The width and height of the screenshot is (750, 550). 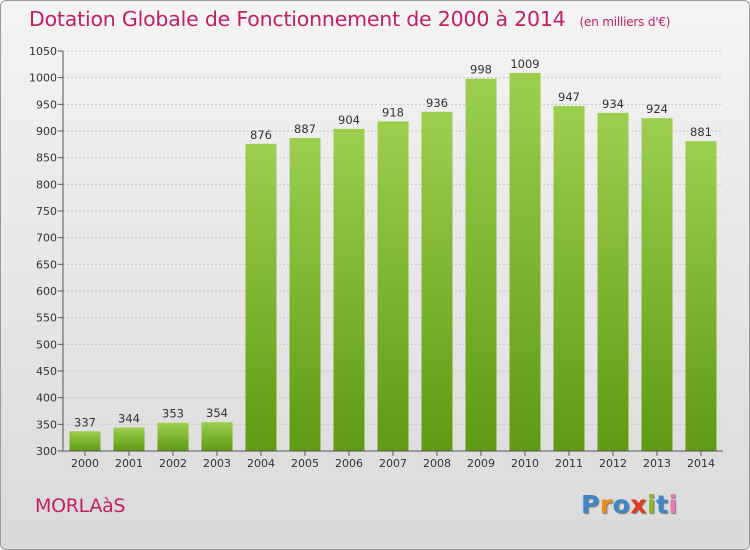 What do you see at coordinates (46, 291) in the screenshot?
I see `y-tick-label: 600` at bounding box center [46, 291].